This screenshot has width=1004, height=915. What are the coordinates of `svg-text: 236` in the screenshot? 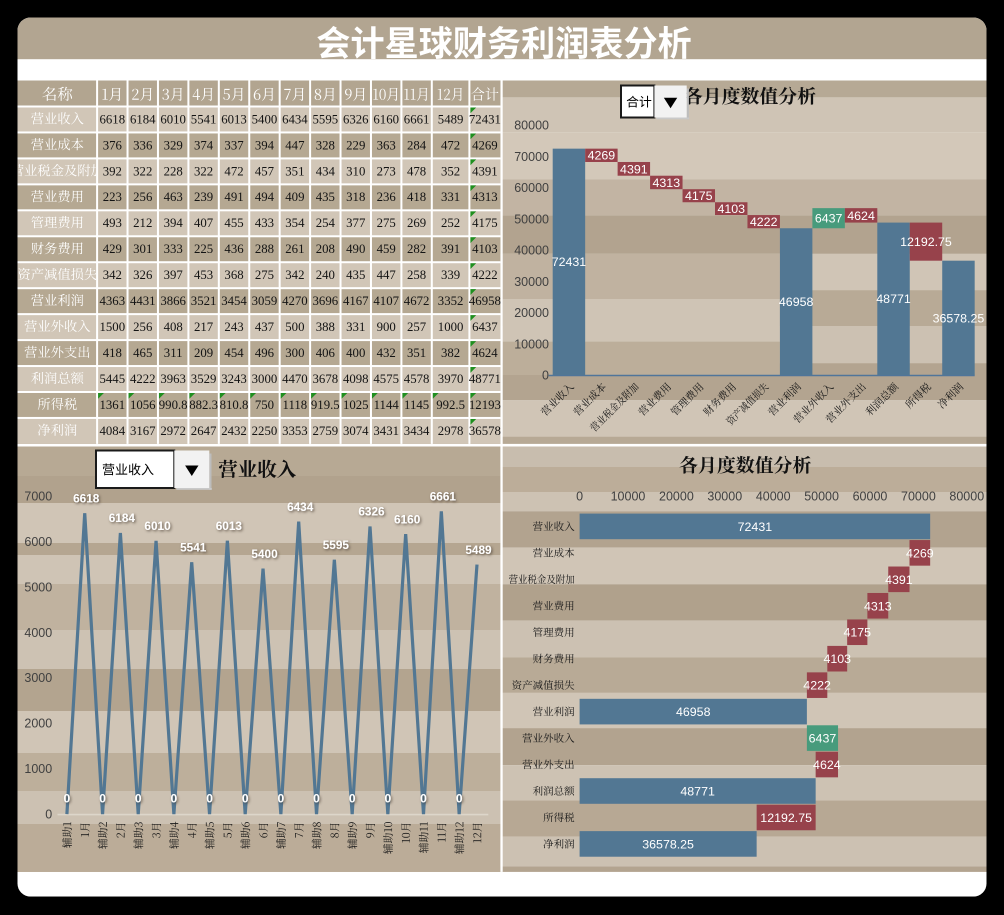 It's located at (387, 197).